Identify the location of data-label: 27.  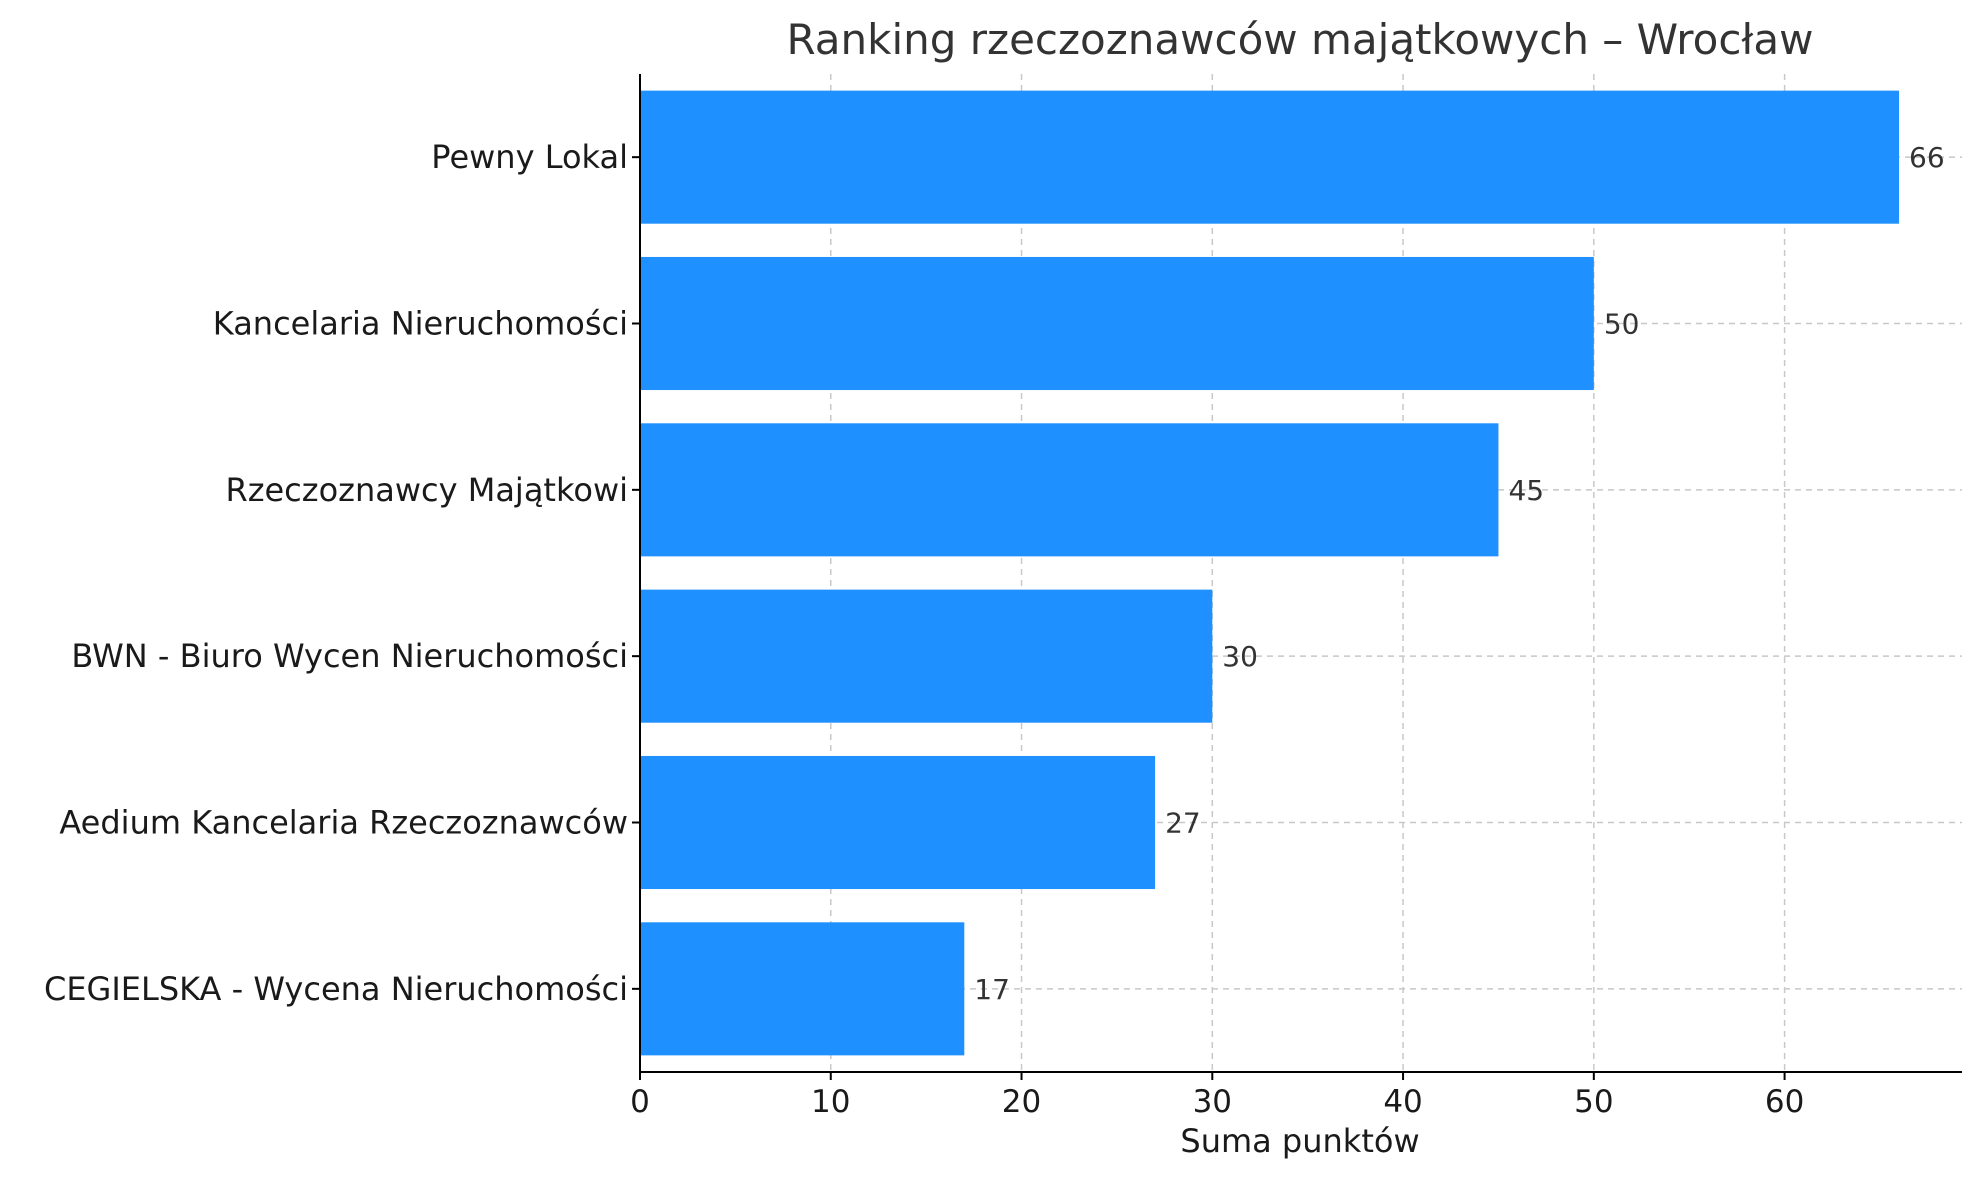
(1183, 823).